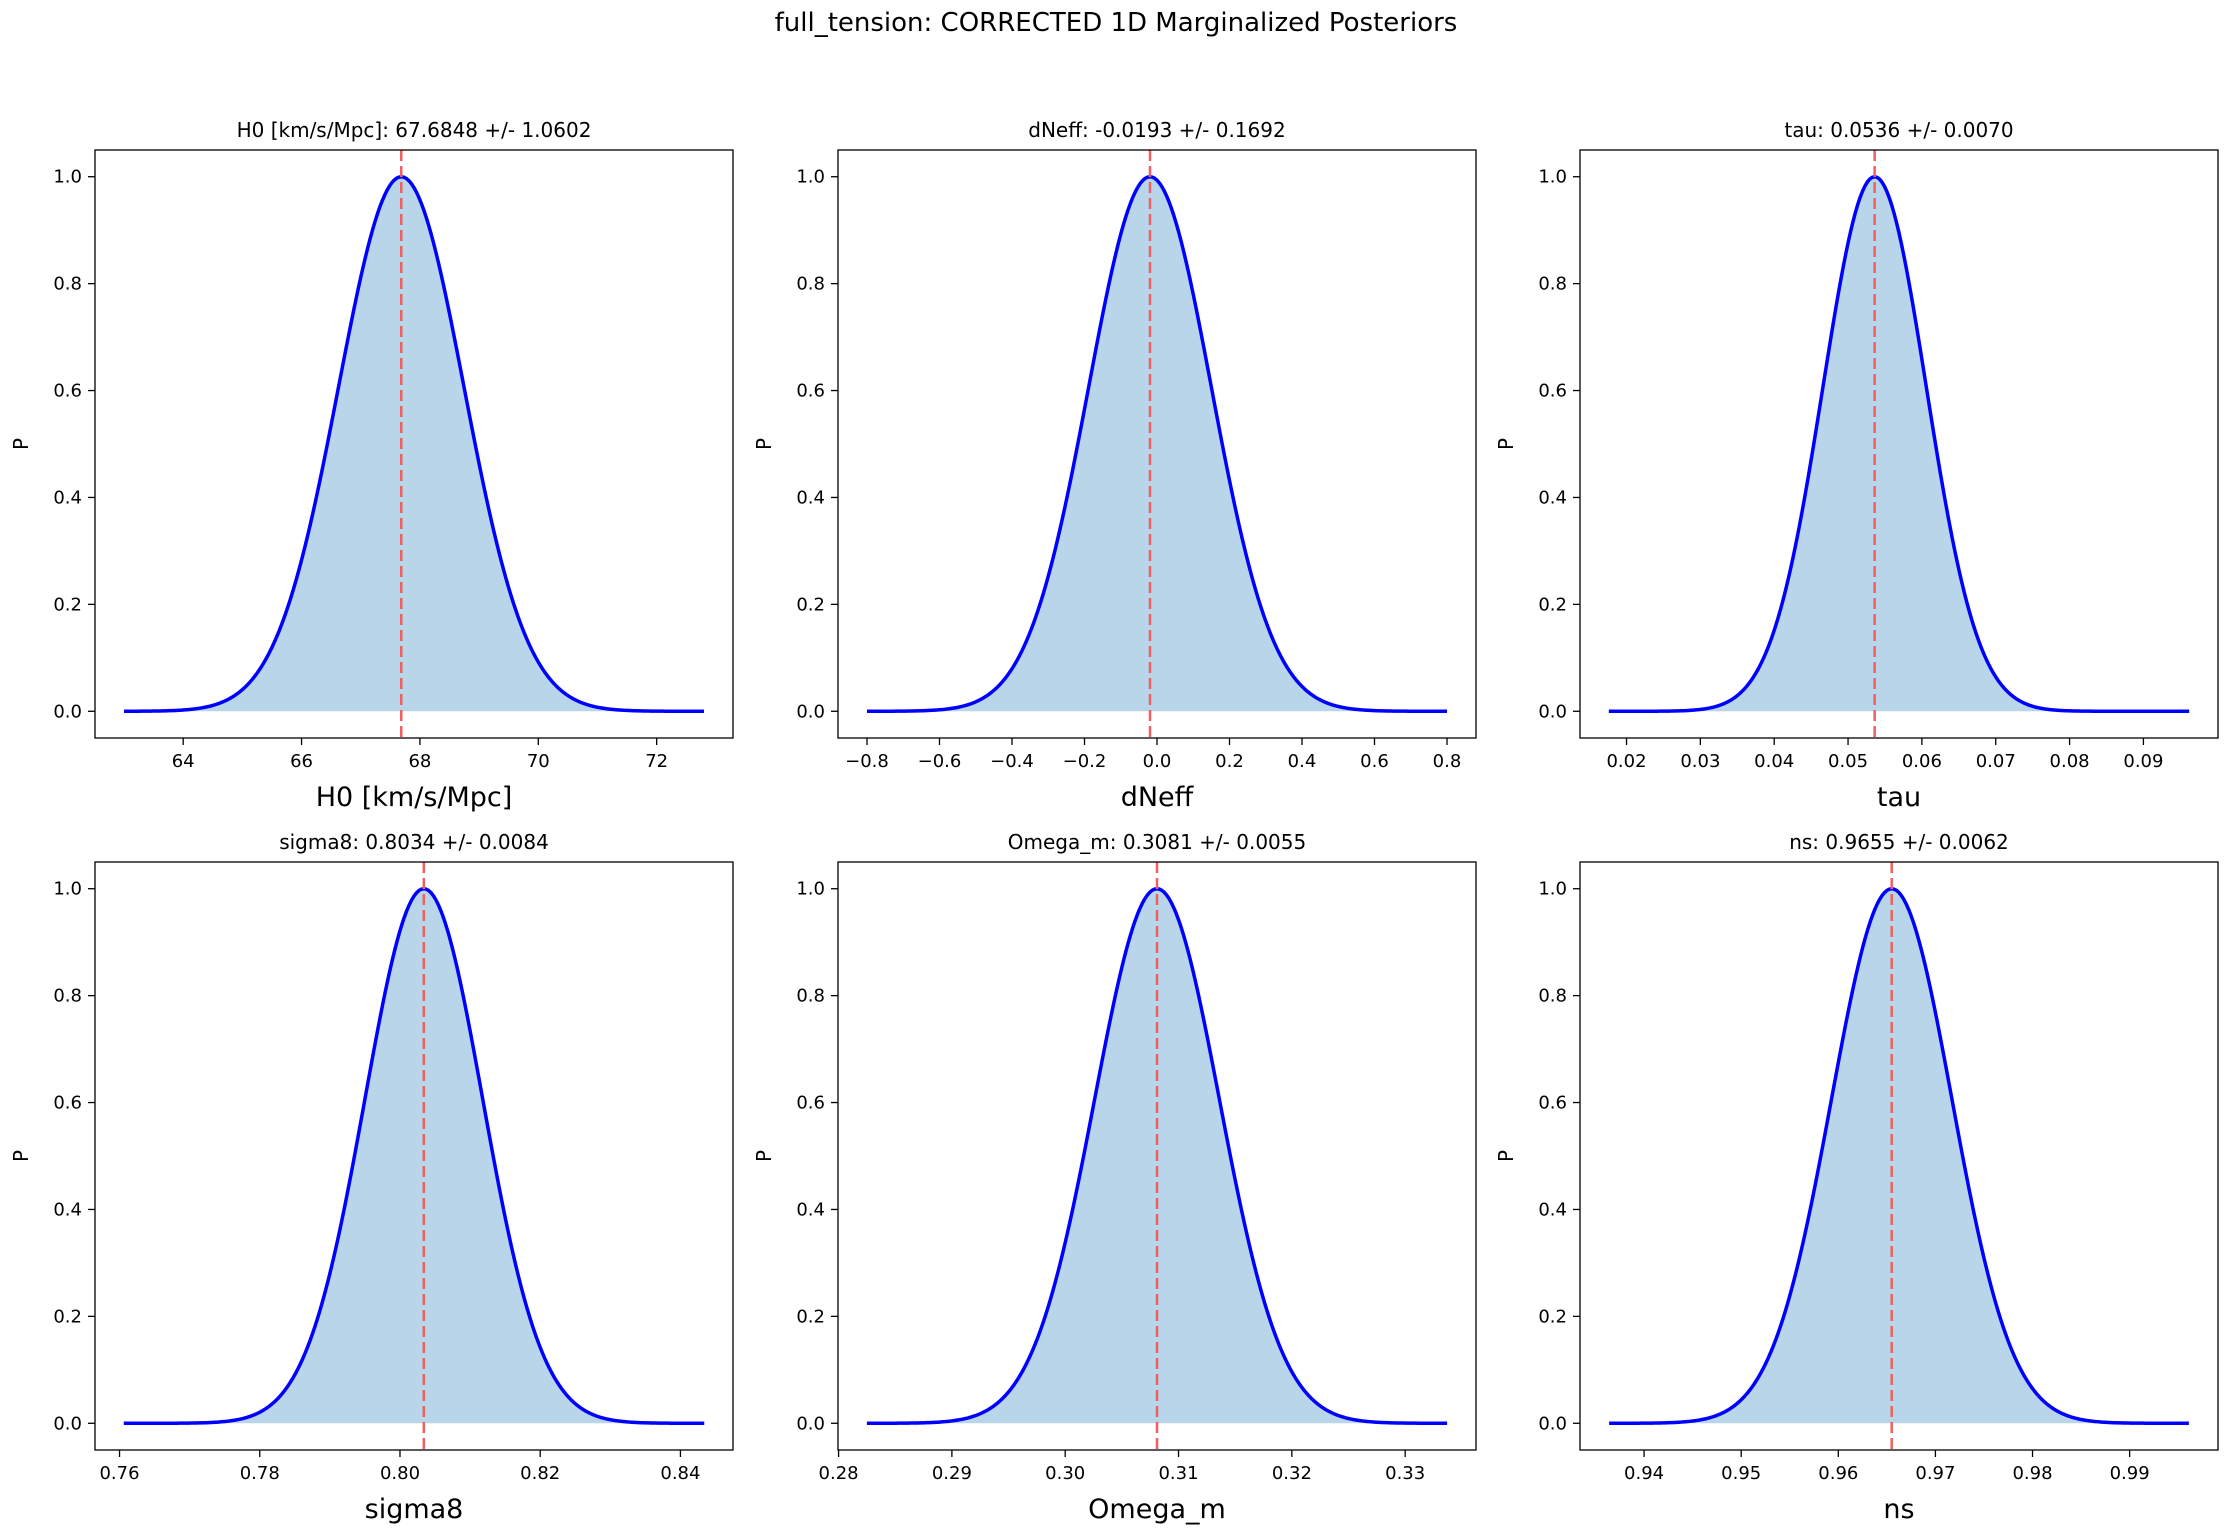 The height and width of the screenshot is (1536, 2232). Describe the element at coordinates (119, 1473) in the screenshot. I see `x-tick-label: 0.76` at that location.